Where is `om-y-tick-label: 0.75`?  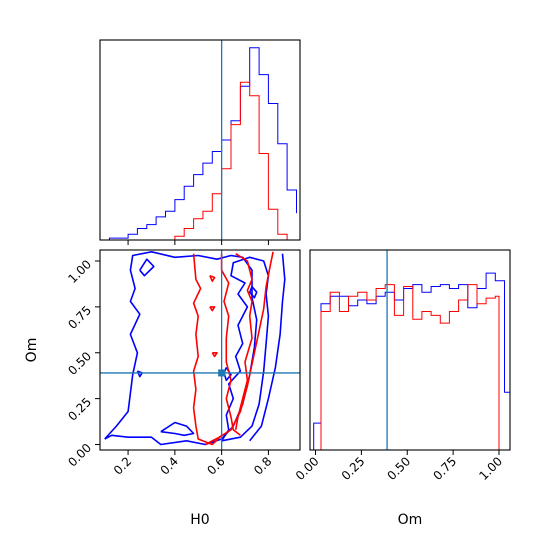 om-y-tick-label: 0.75 is located at coordinates (79, 317).